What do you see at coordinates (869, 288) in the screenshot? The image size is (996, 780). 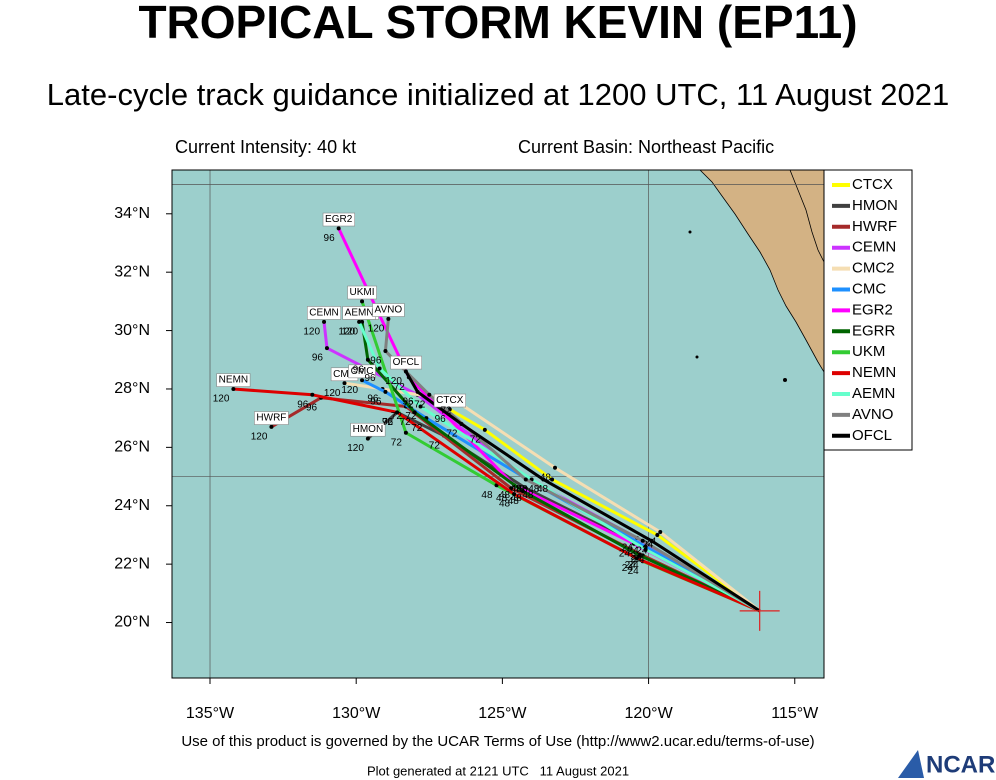 I see `legend-label: CMC` at bounding box center [869, 288].